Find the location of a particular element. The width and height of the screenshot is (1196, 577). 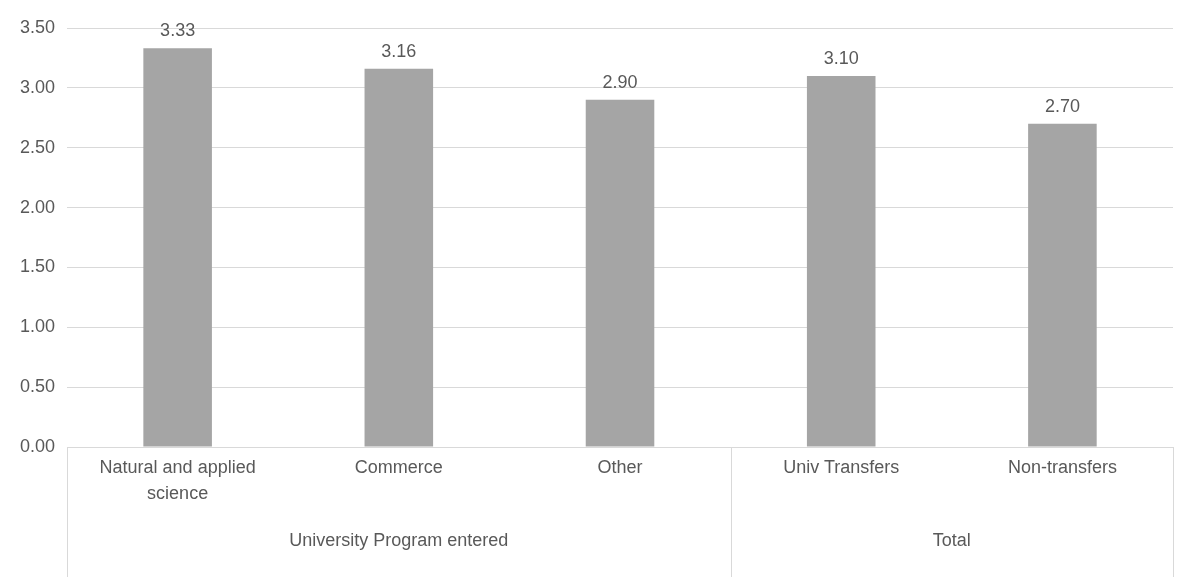

y-tick-label: 3.50 is located at coordinates (37, 26).